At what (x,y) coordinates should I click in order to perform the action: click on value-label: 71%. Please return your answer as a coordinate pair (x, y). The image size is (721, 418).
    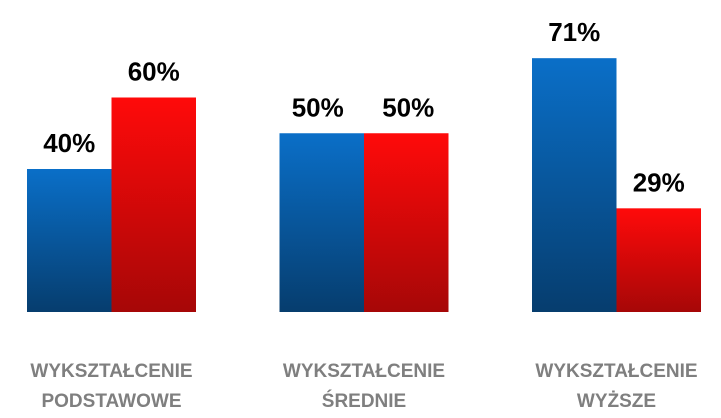
    Looking at the image, I should click on (574, 32).